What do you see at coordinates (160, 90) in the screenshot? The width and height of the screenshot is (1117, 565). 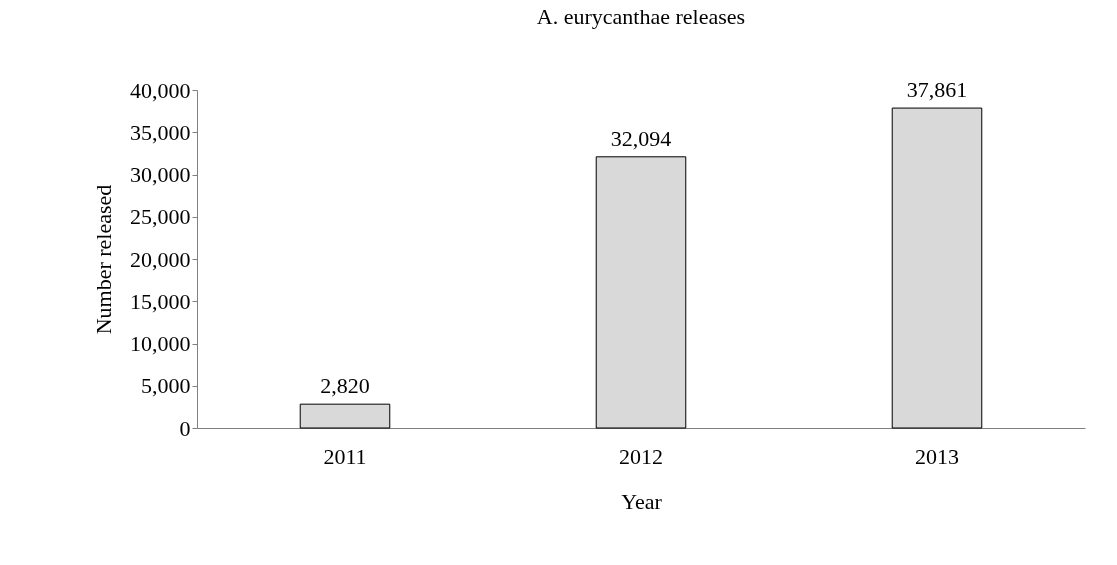 I see `y-tick-label: 40,000` at bounding box center [160, 90].